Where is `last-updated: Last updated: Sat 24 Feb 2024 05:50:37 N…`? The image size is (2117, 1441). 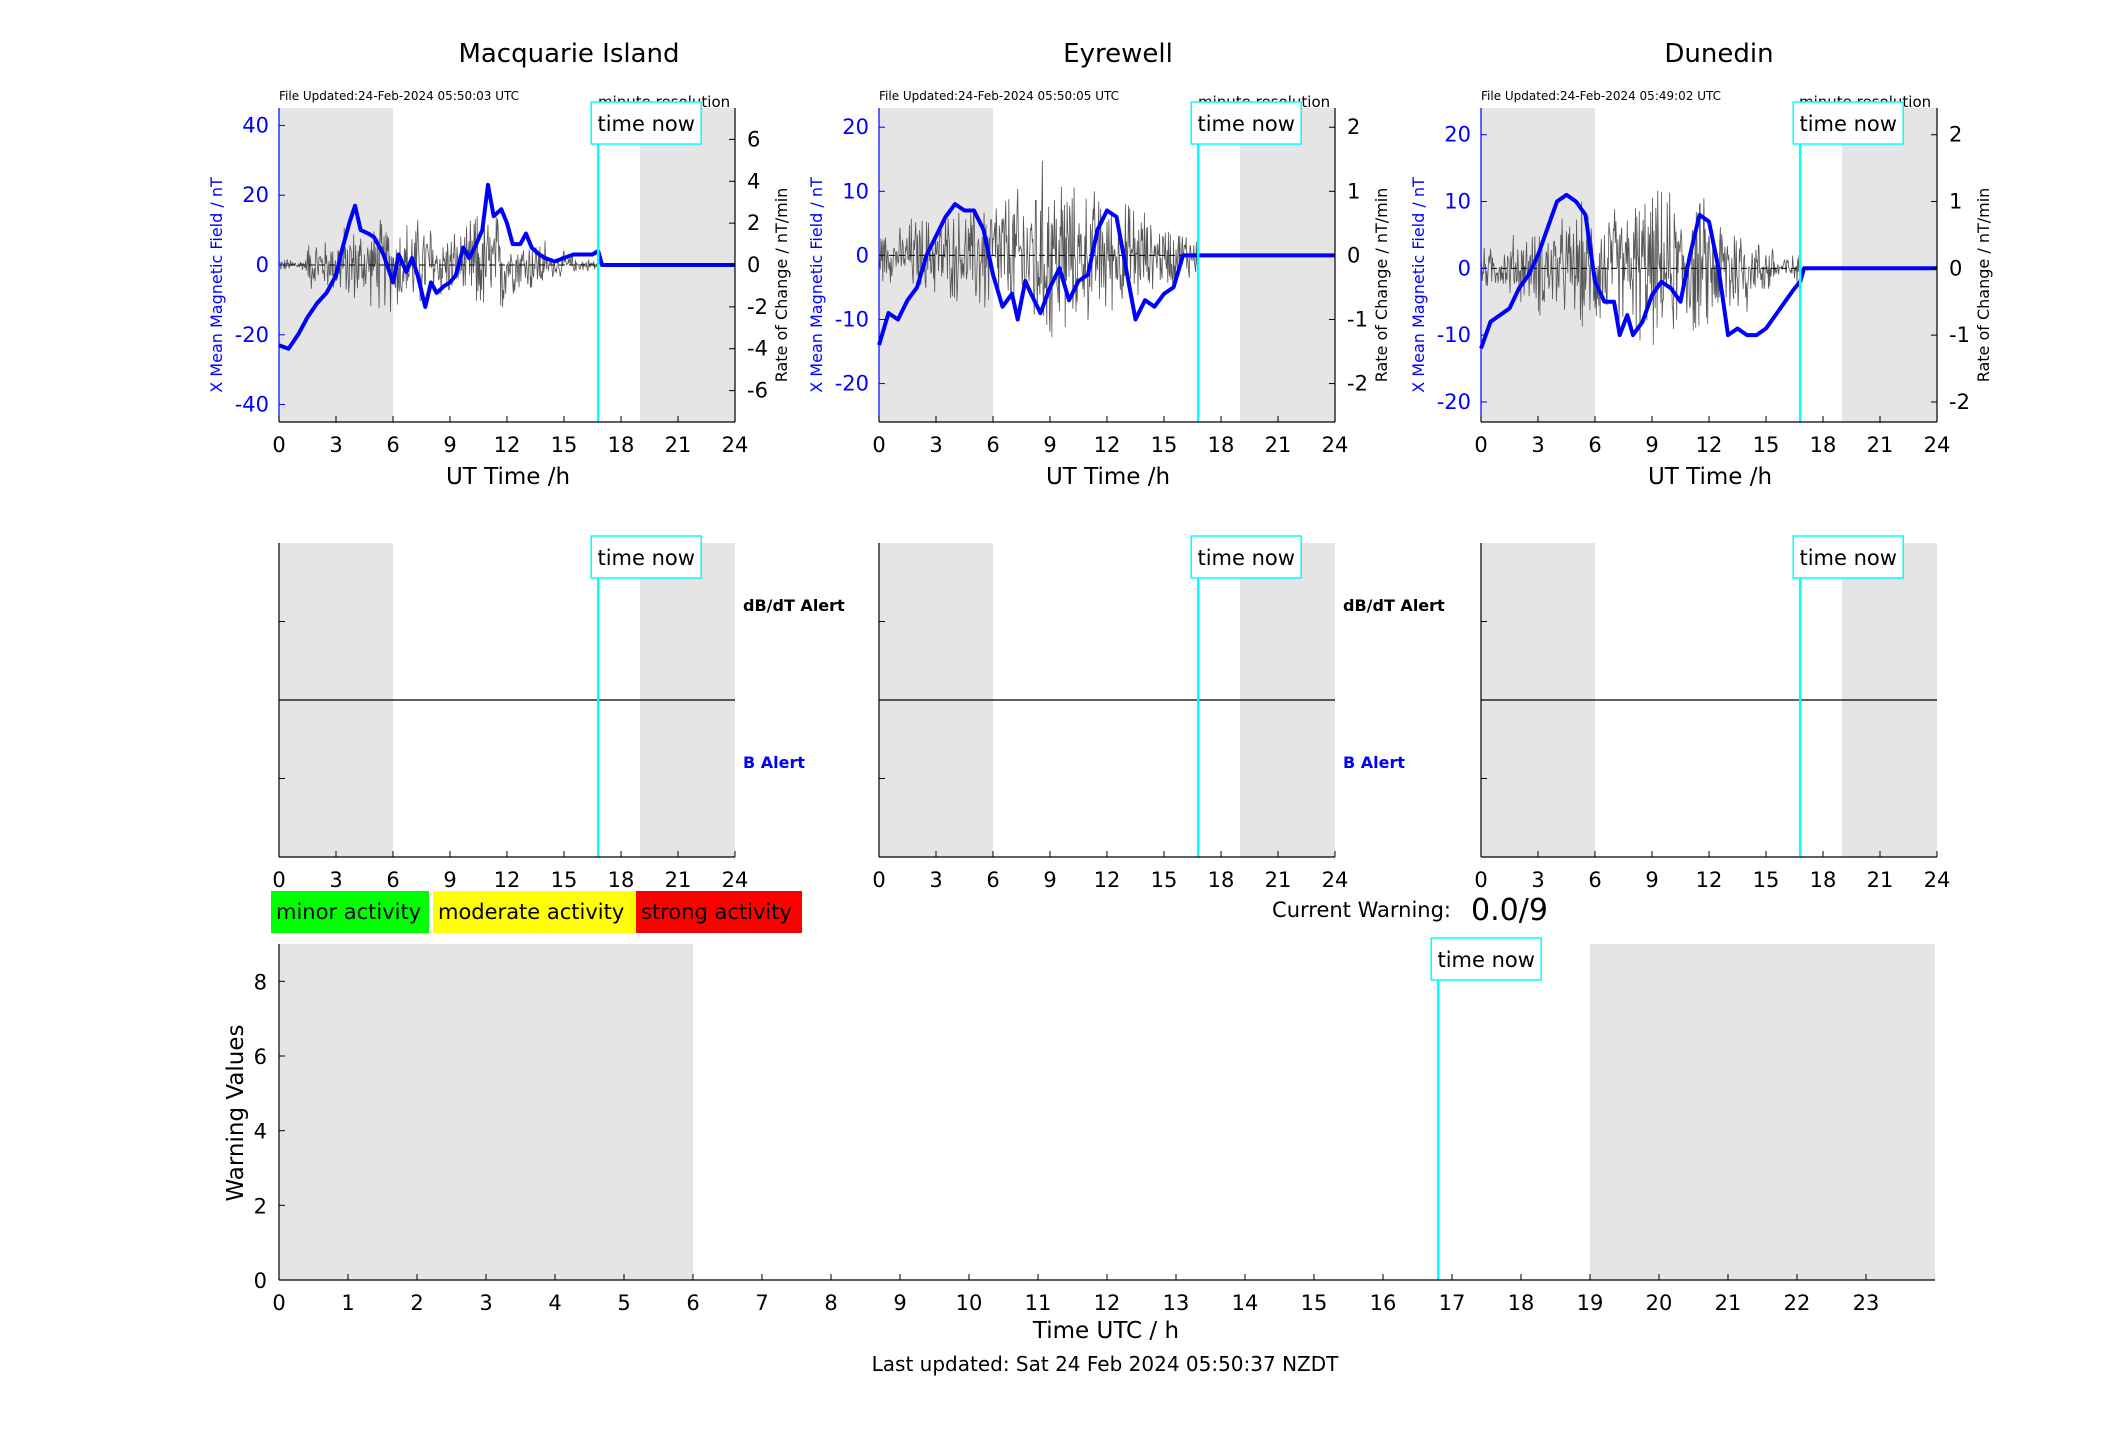 last-updated: Last updated: Sat 24 Feb 2024 05:50:37 N… is located at coordinates (1106, 1364).